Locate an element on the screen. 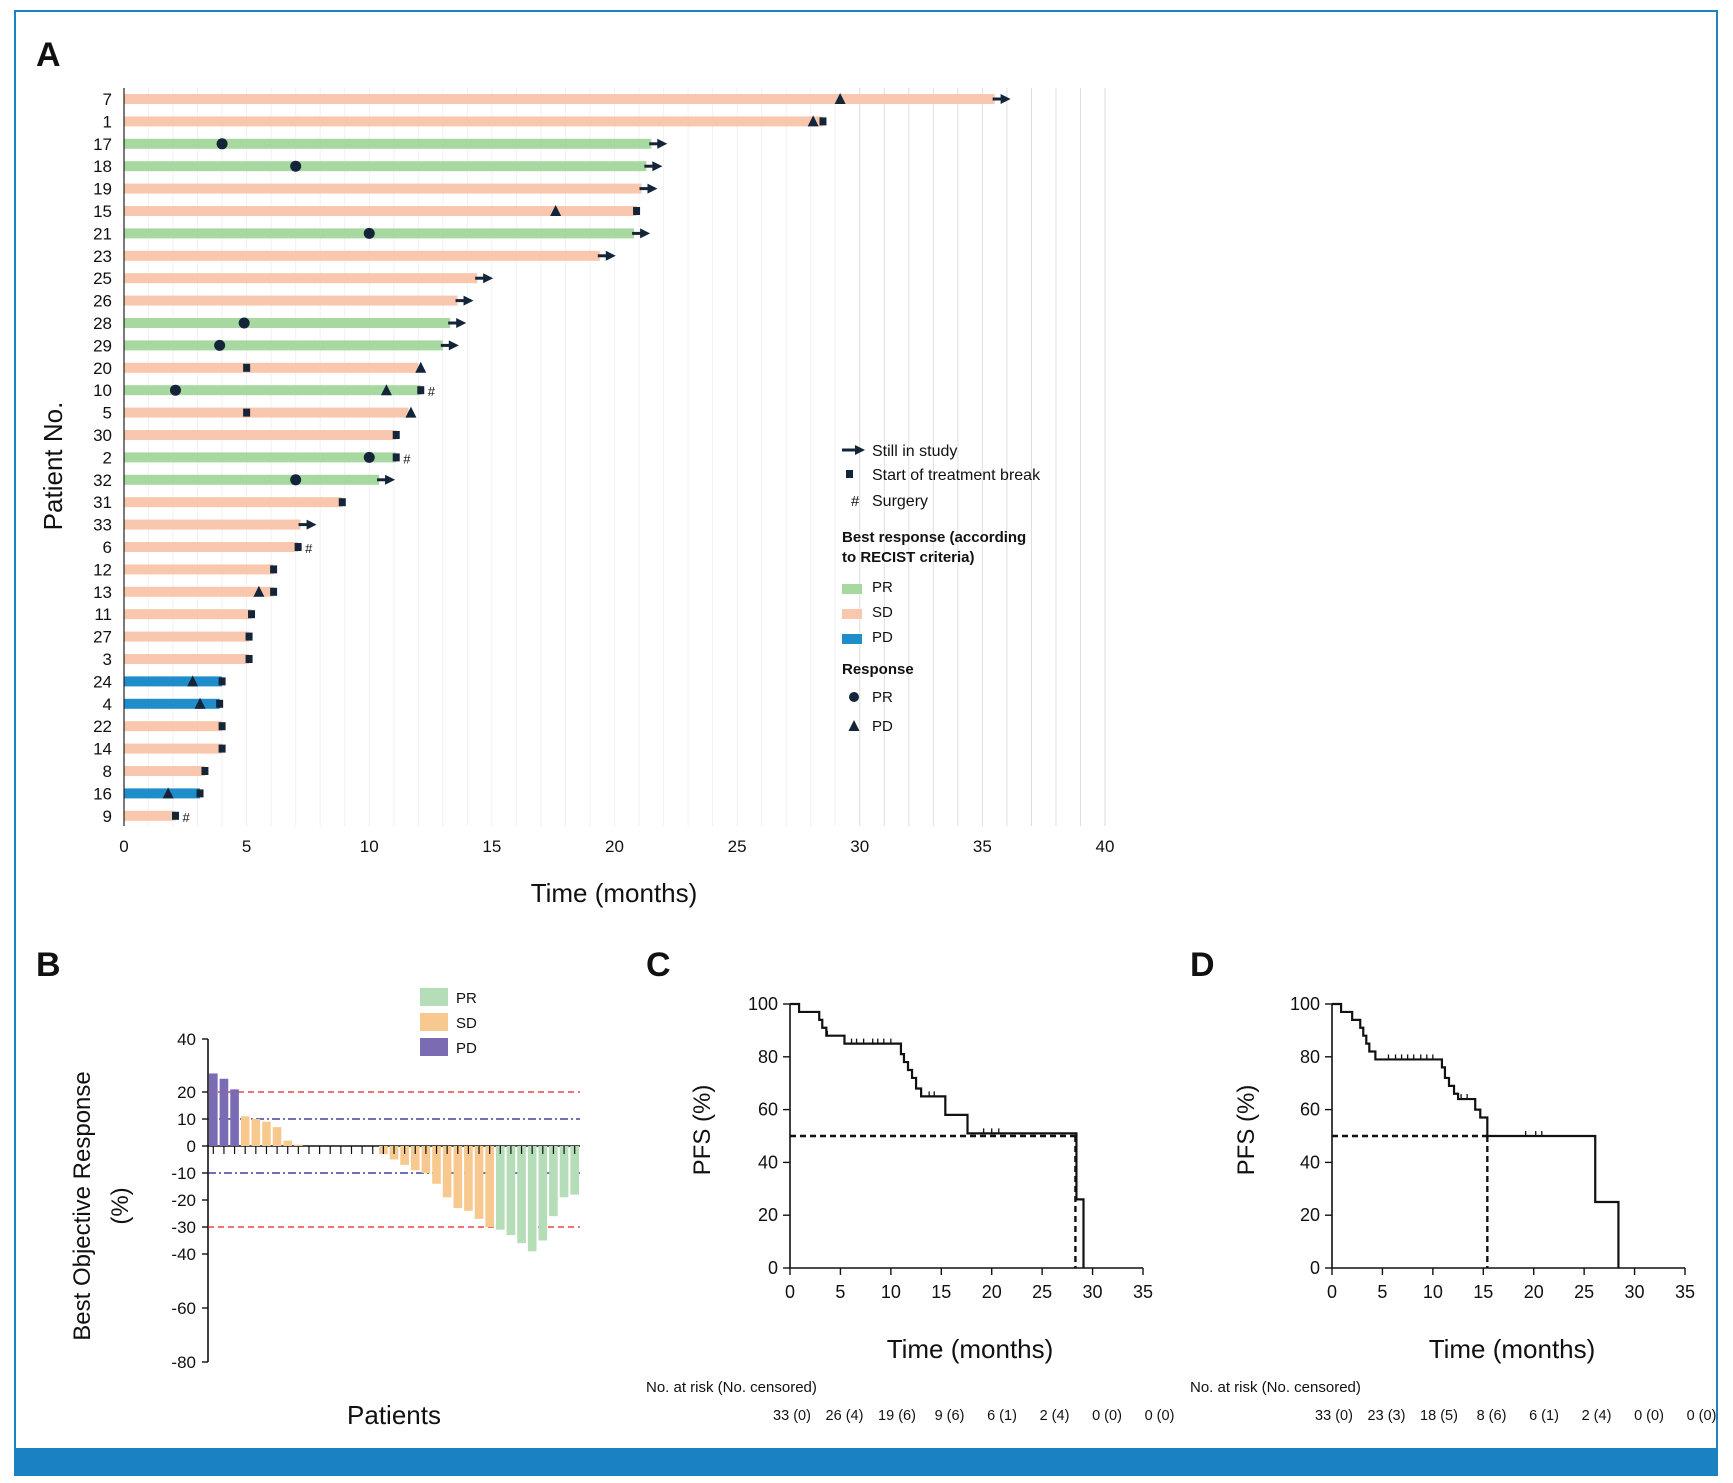 The width and height of the screenshot is (1733, 1483). patient-label: 29 is located at coordinates (102, 345).